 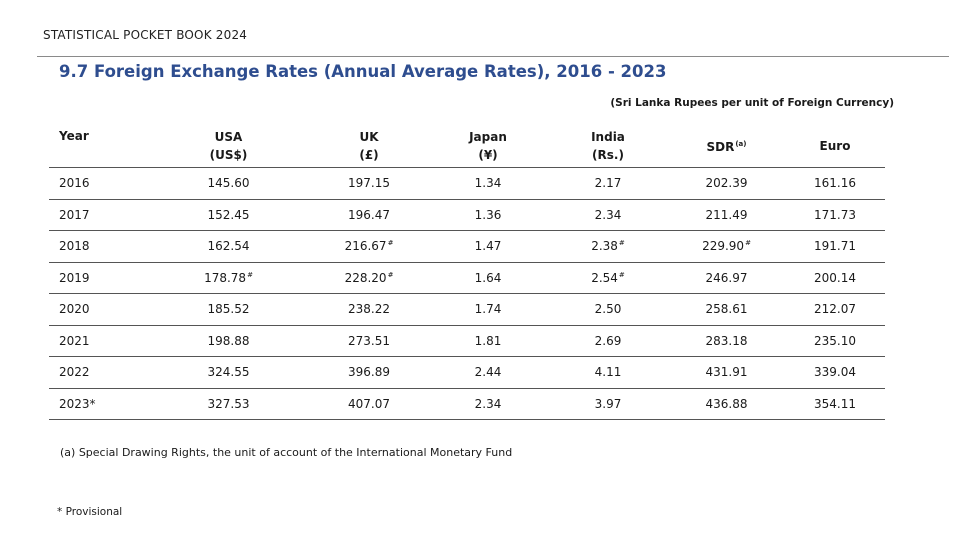 I want to click on rate-value: 211.49, so click(x=726, y=214).